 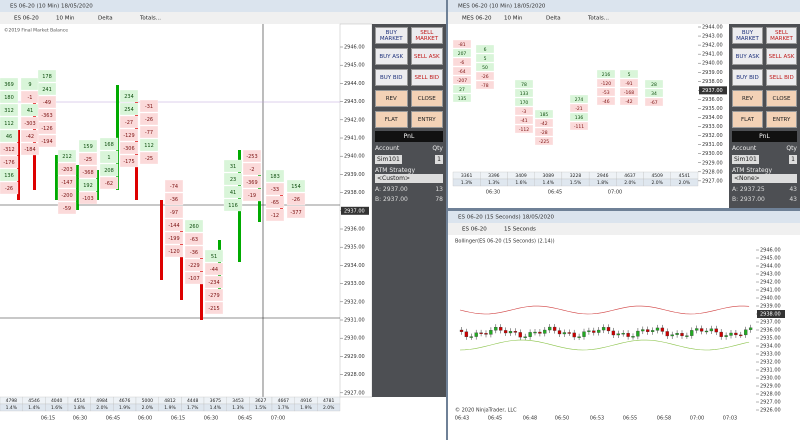 I want to click on footprint-value: 6, so click(x=485, y=50).